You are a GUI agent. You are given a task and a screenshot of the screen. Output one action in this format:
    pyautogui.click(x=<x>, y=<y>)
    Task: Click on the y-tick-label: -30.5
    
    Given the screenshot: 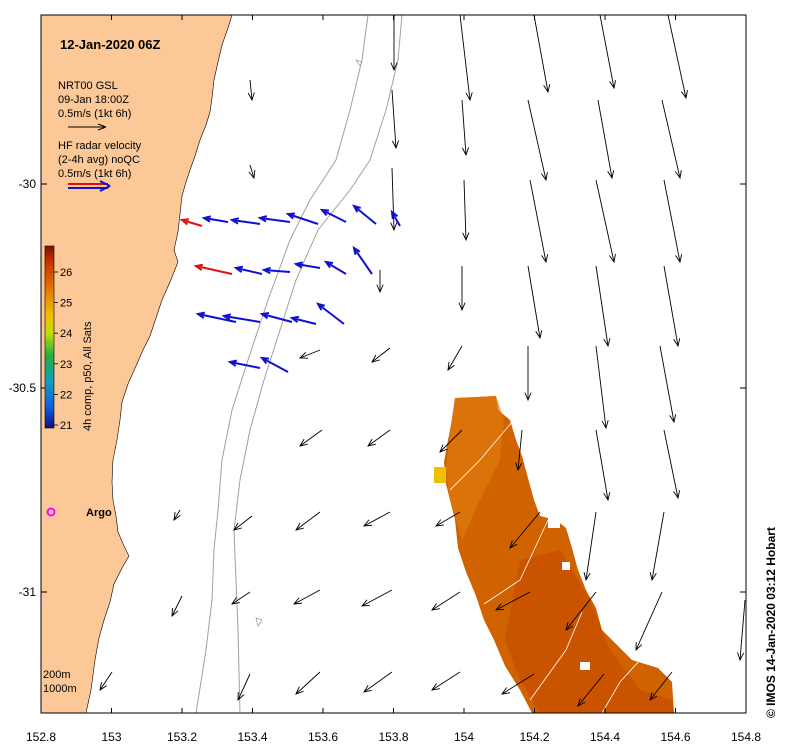 What is the action you would take?
    pyautogui.click(x=23, y=388)
    